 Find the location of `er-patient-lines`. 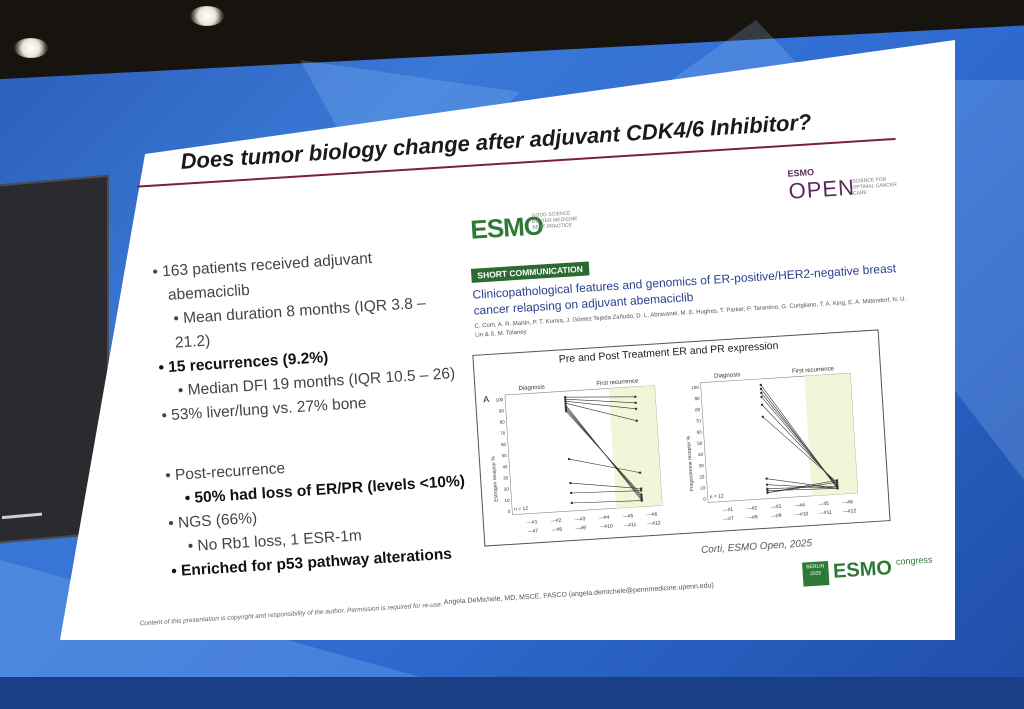

er-patient-lines is located at coordinates (603, 450).